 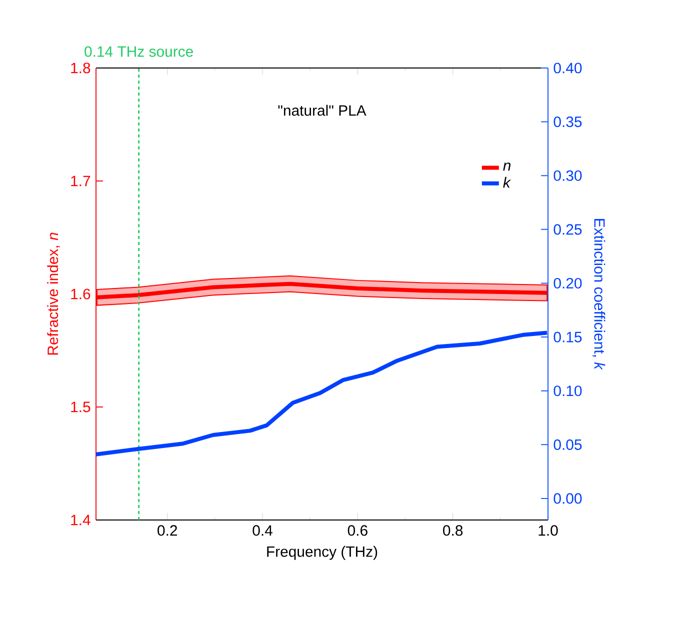 I want to click on y2-axis-title: Extinction coefficient, k, so click(x=599, y=294).